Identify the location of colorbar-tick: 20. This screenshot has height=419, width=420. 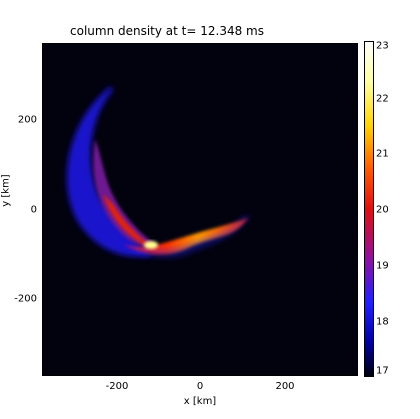
(382, 210).